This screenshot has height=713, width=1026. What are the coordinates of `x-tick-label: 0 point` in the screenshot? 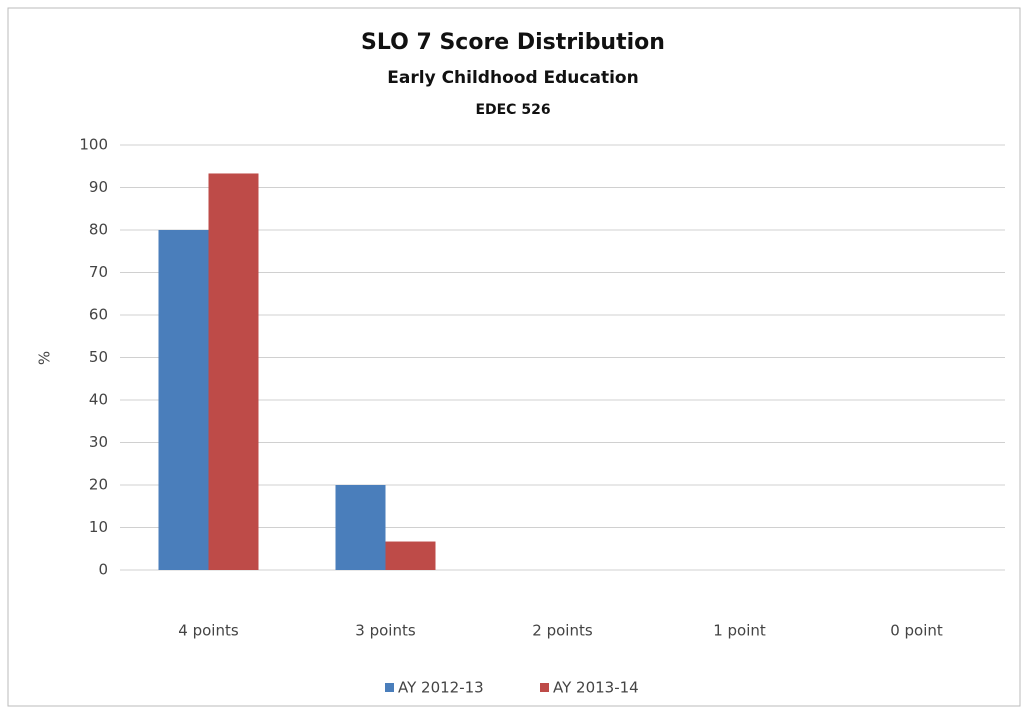 It's located at (916, 631).